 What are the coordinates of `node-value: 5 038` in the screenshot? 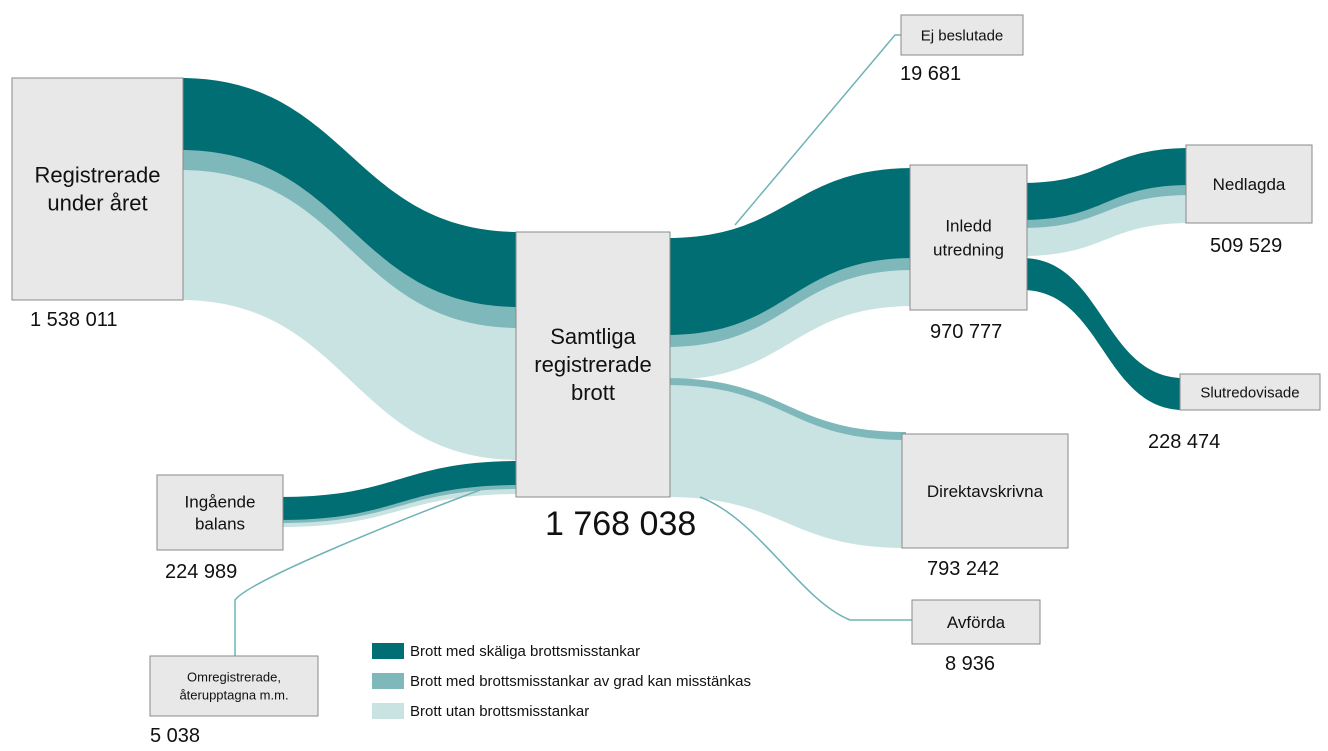 It's located at (175, 736).